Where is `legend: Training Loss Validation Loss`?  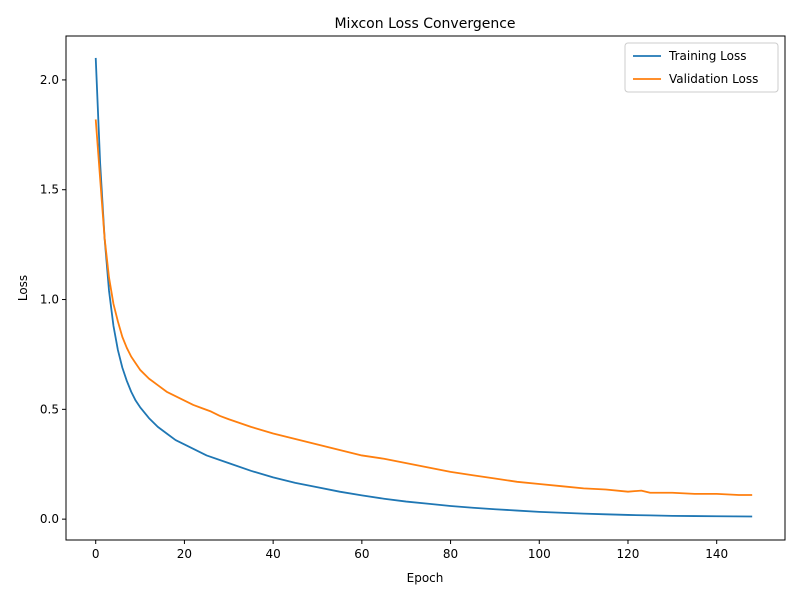 legend: Training Loss Validation Loss is located at coordinates (701, 67).